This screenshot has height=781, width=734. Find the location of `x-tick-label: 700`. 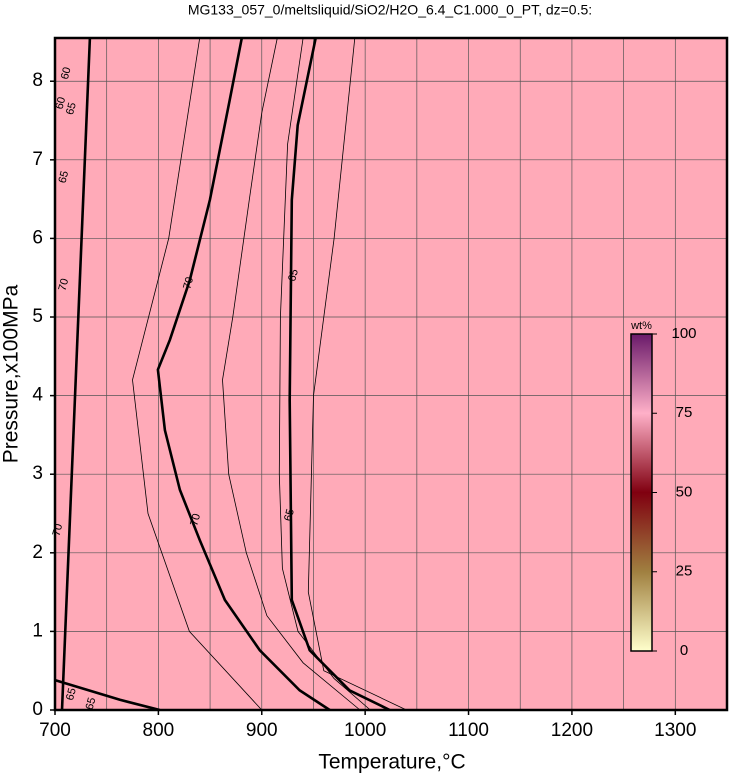

x-tick-label: 700 is located at coordinates (55, 730).